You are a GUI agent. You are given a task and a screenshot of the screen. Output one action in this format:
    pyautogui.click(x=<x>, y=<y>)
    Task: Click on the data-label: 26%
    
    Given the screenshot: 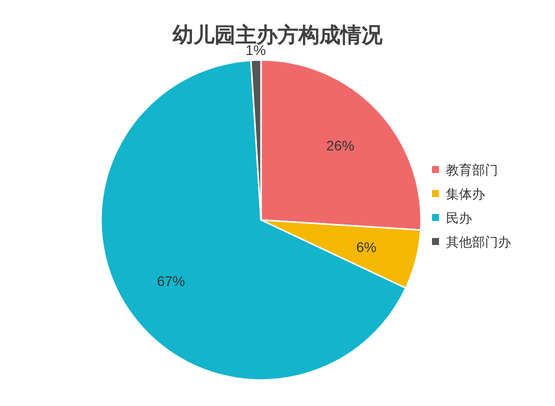 What is the action you would take?
    pyautogui.click(x=340, y=146)
    